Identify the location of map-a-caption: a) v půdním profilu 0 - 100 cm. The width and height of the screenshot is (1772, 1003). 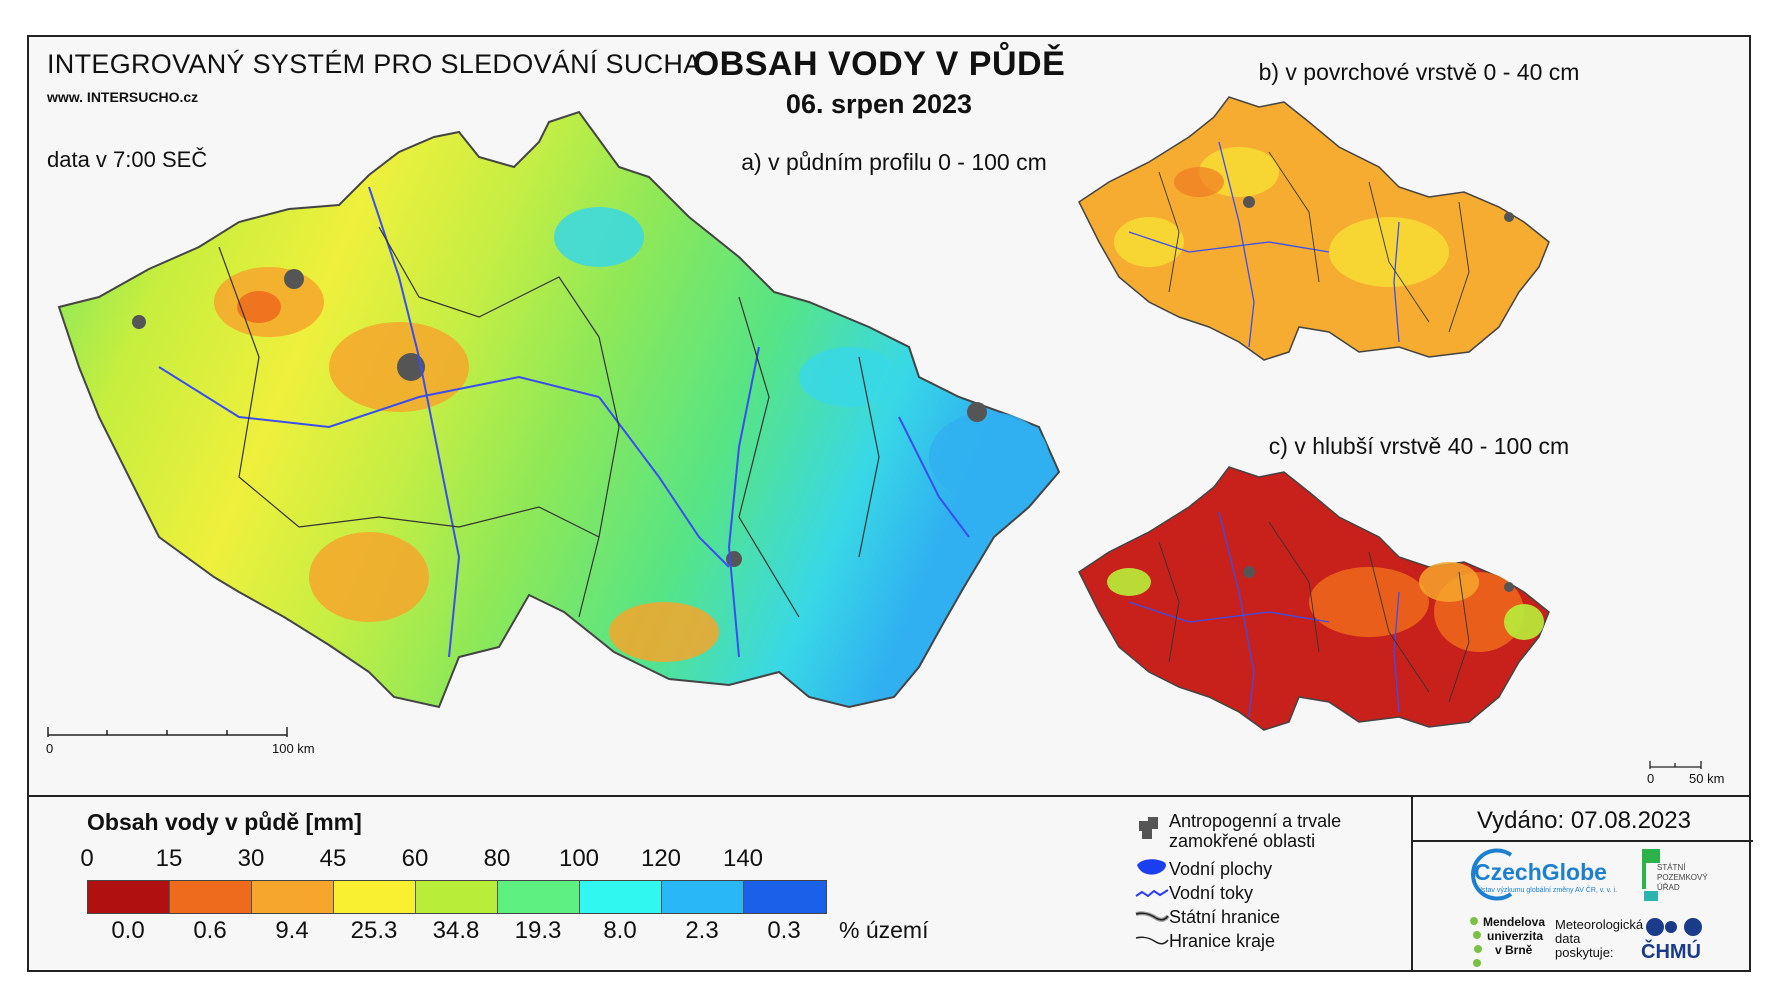
(894, 162).